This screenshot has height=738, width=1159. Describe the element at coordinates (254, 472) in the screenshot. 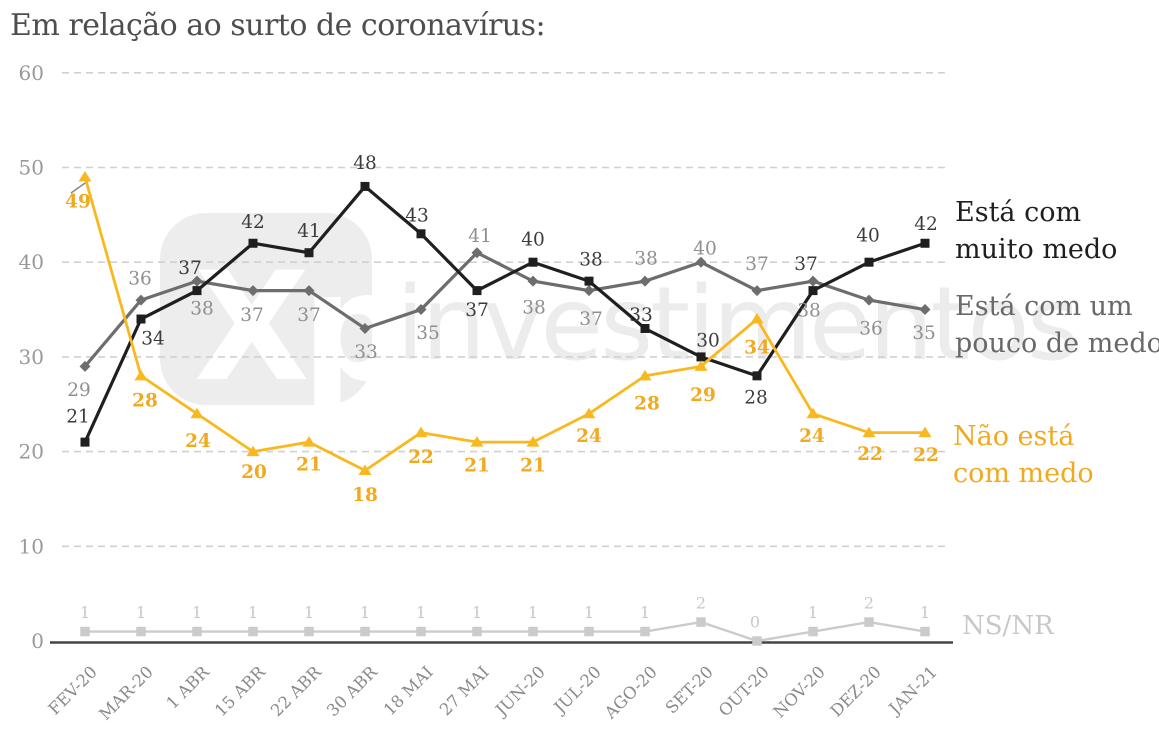

I see `svg-text: 20` at that location.